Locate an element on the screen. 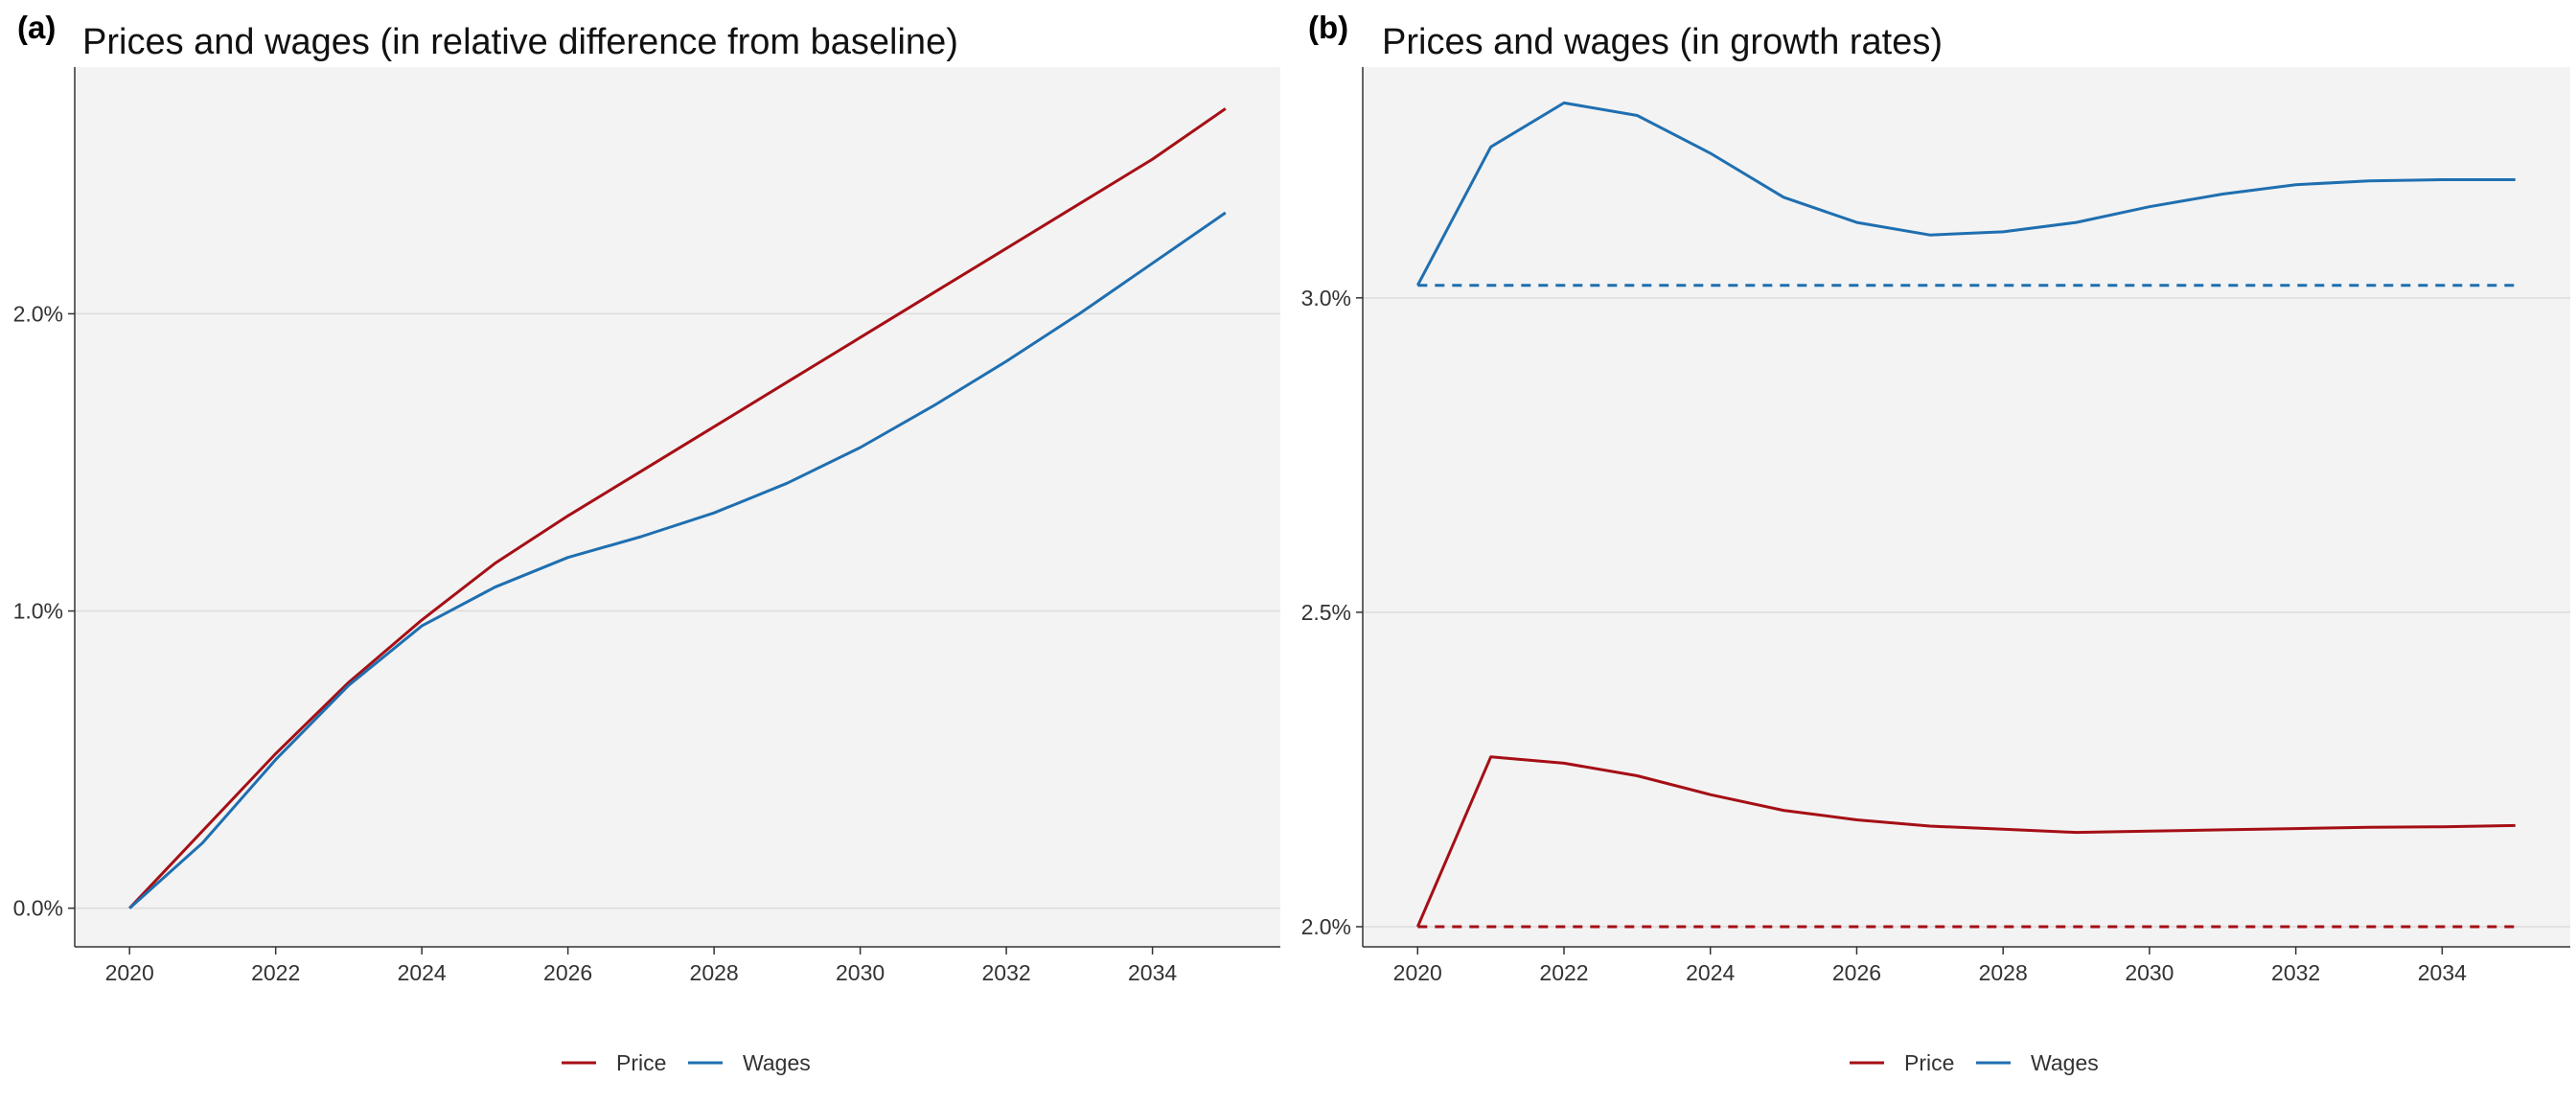  price-line is located at coordinates (1966, 841).